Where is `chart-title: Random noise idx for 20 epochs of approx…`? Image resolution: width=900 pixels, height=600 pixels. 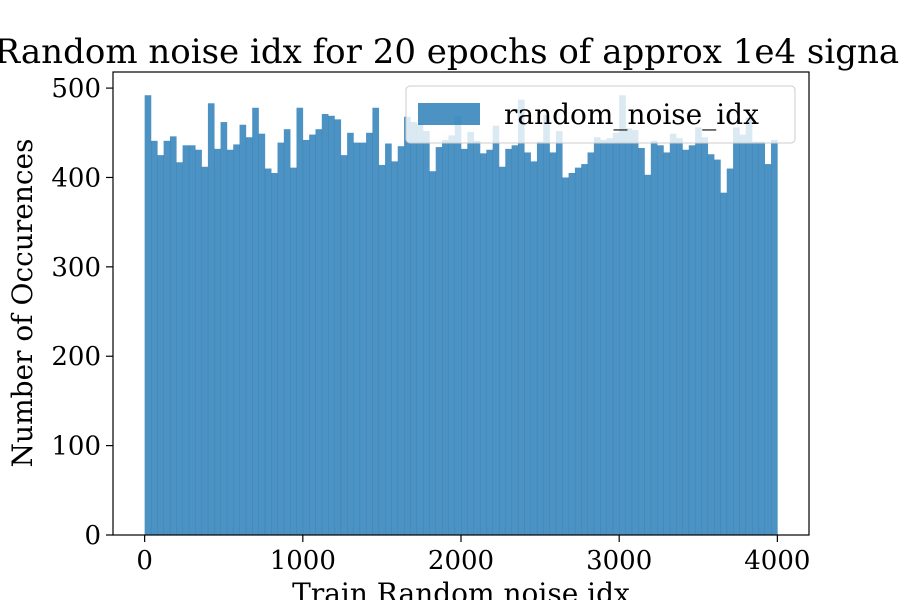 chart-title: Random noise idx for 20 epochs of approx… is located at coordinates (450, 52).